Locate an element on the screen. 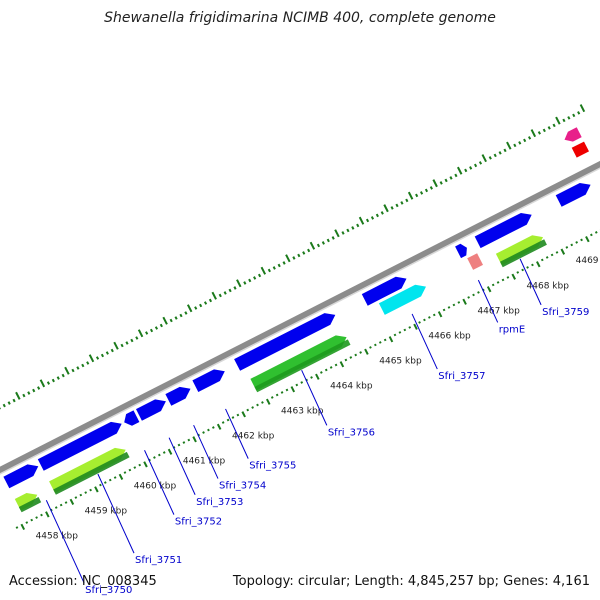  feature-lime1 is located at coordinates (26, 502).